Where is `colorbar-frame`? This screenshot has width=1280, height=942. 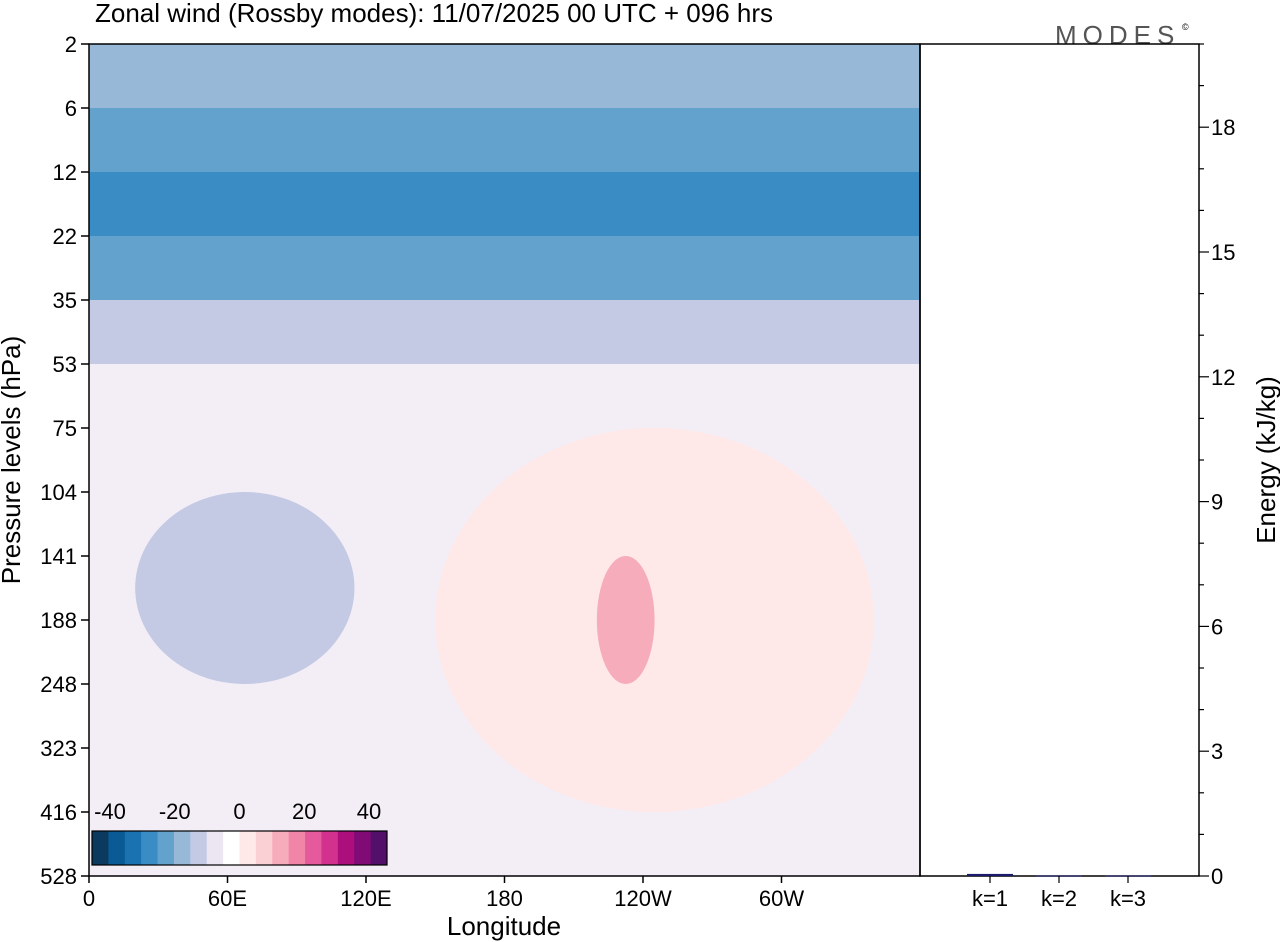
colorbar-frame is located at coordinates (239, 848).